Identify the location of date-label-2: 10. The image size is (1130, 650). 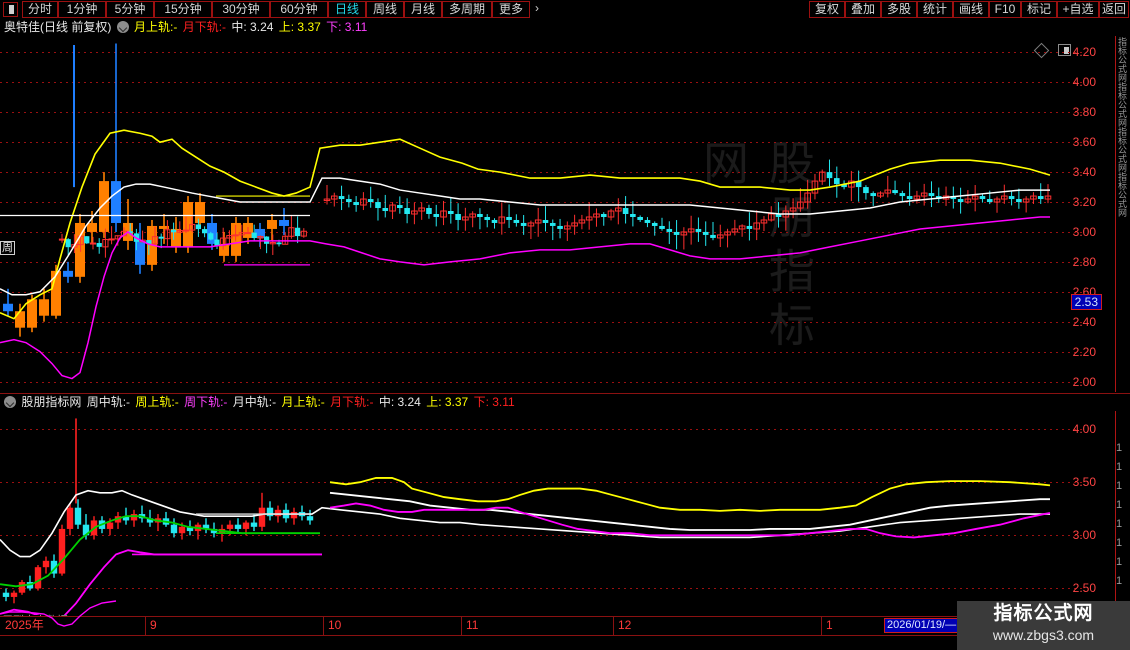
(335, 625).